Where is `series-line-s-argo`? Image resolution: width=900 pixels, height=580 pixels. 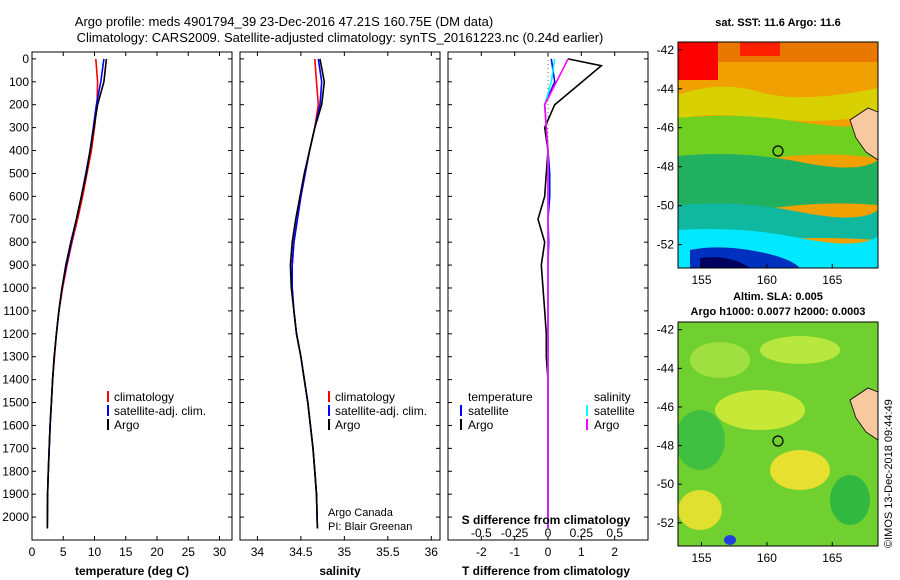 series-line-s-argo is located at coordinates (556, 293).